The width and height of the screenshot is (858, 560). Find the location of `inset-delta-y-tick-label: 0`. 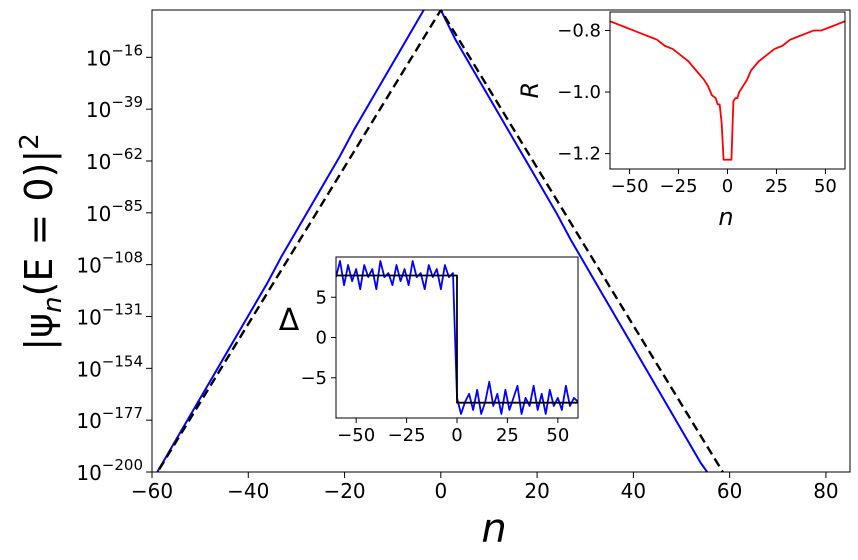

inset-delta-y-tick-label: 0 is located at coordinates (321, 338).